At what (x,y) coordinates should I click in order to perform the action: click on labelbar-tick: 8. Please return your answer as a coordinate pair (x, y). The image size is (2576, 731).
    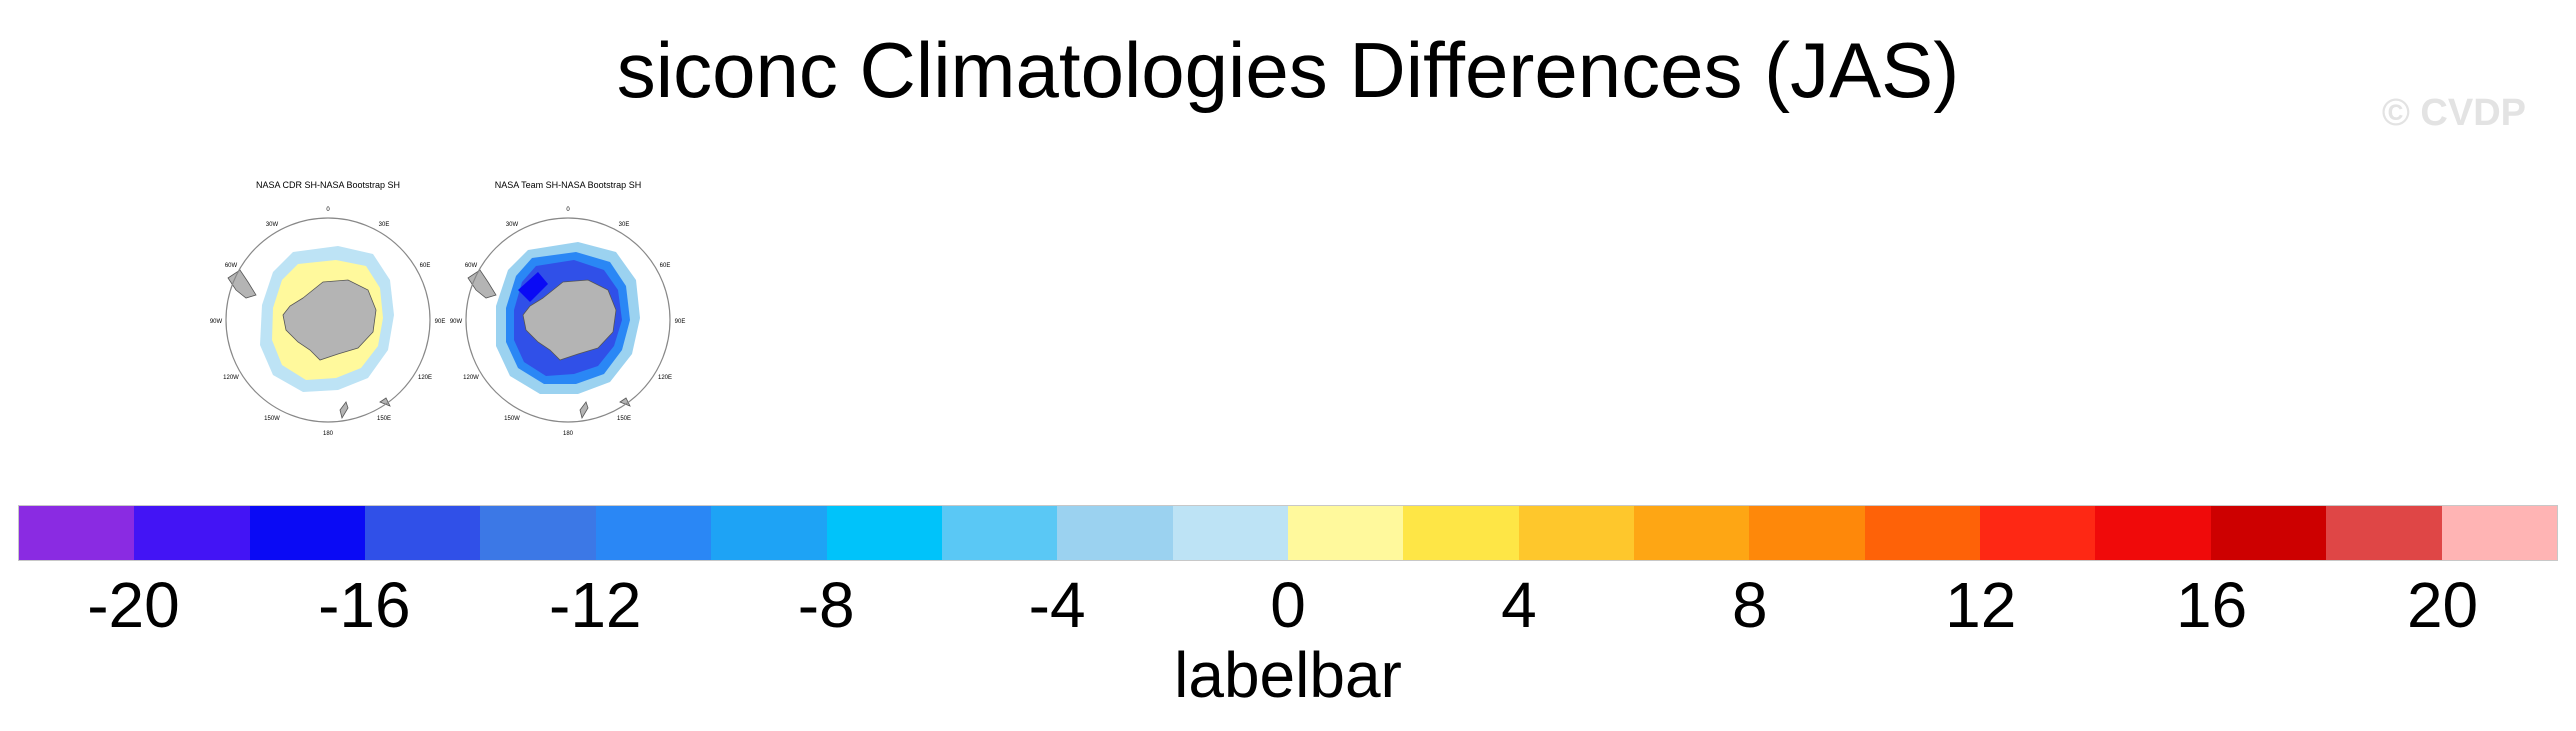
    Looking at the image, I should click on (1750, 605).